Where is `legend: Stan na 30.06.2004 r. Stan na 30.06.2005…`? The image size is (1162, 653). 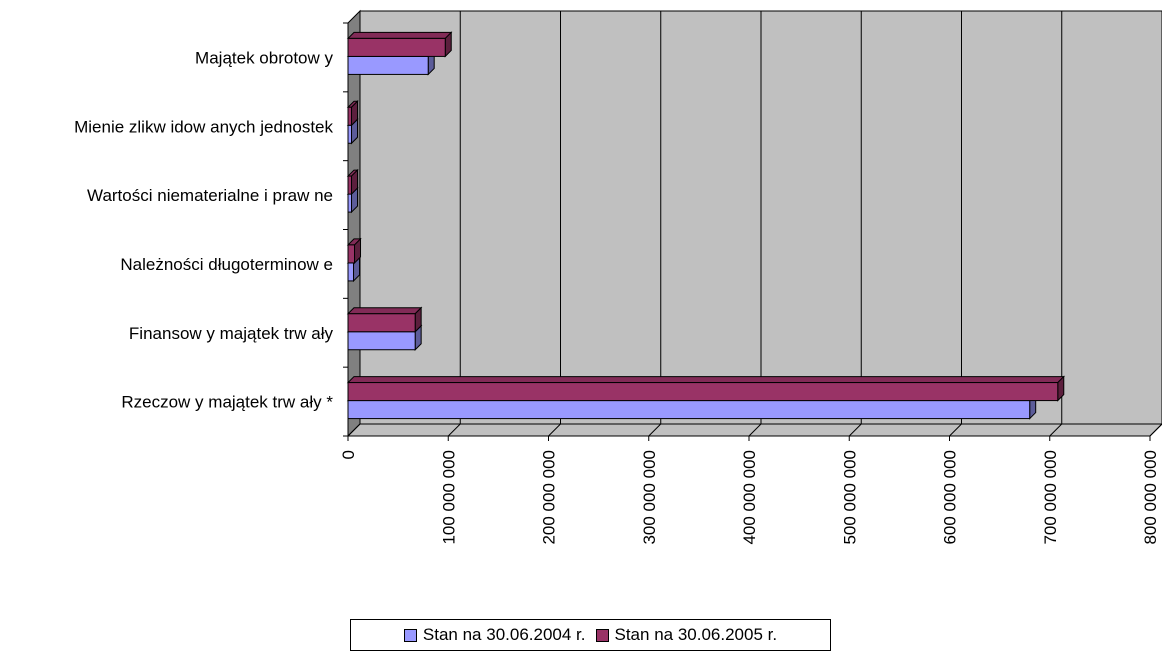
legend: Stan na 30.06.2004 r. Stan na 30.06.2005… is located at coordinates (590, 635).